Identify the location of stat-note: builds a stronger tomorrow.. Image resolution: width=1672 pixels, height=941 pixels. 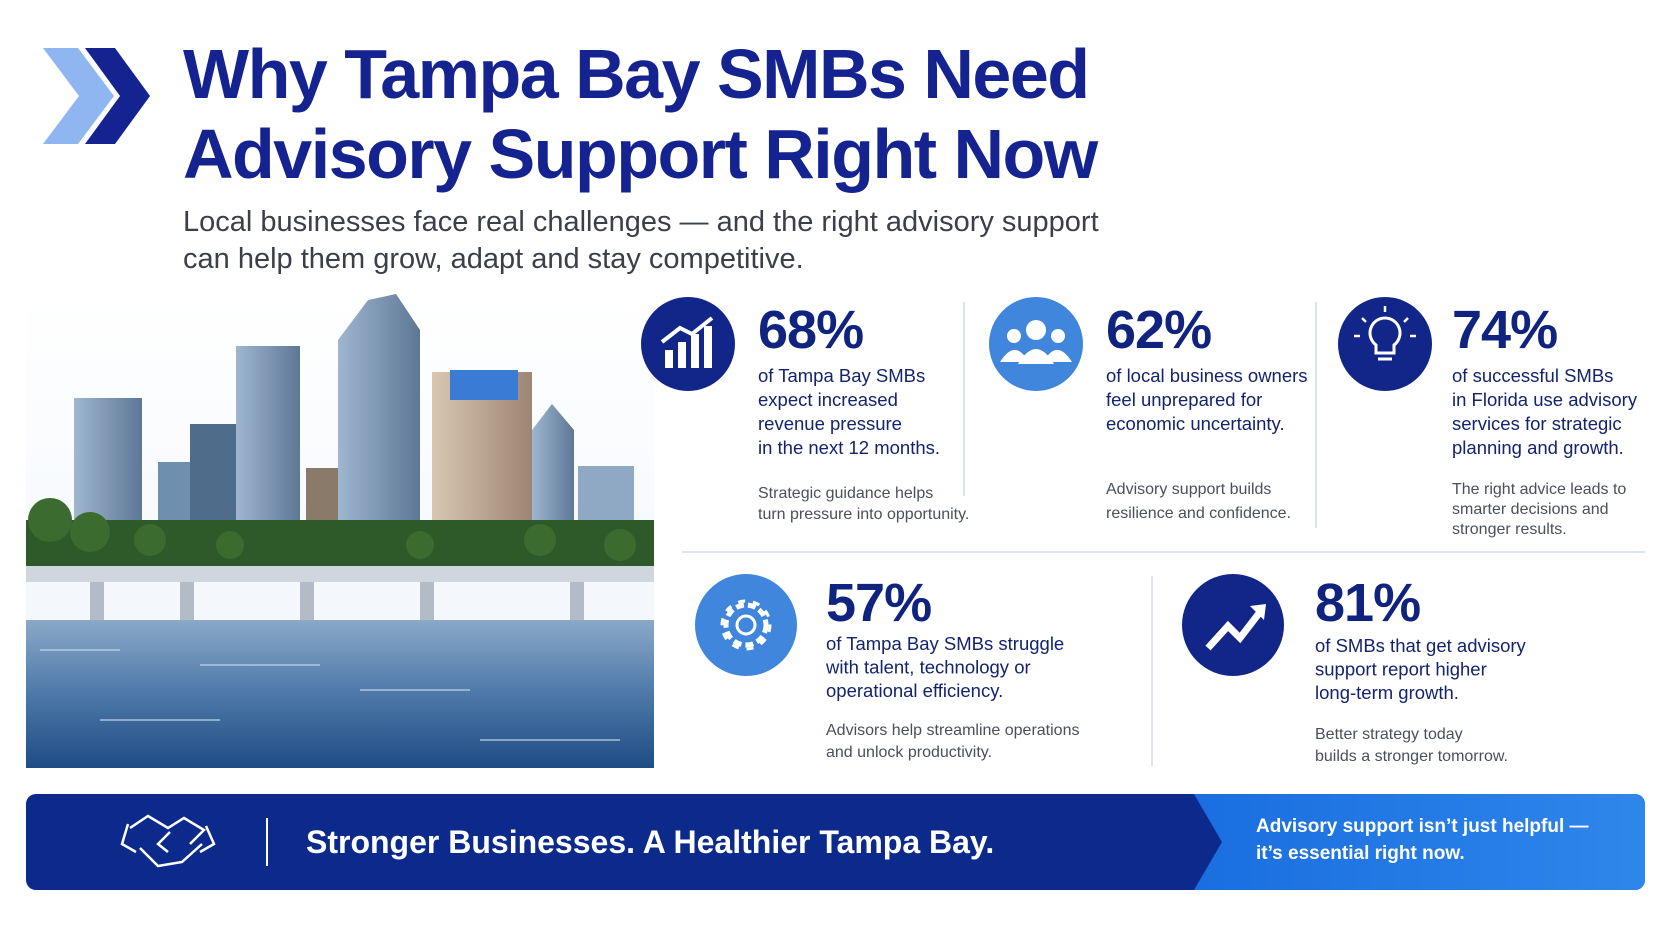
(1411, 756).